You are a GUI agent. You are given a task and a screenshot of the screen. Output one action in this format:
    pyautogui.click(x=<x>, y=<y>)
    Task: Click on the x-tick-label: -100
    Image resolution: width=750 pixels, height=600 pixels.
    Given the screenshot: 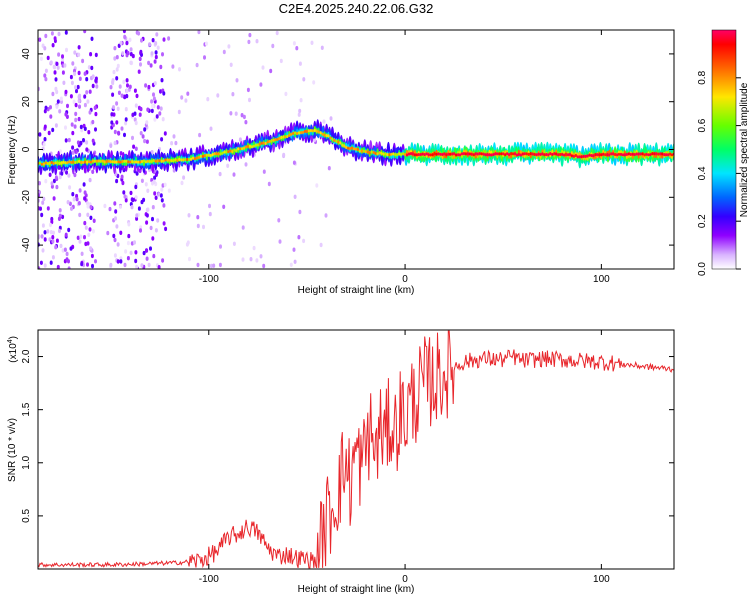 What is the action you would take?
    pyautogui.click(x=209, y=279)
    